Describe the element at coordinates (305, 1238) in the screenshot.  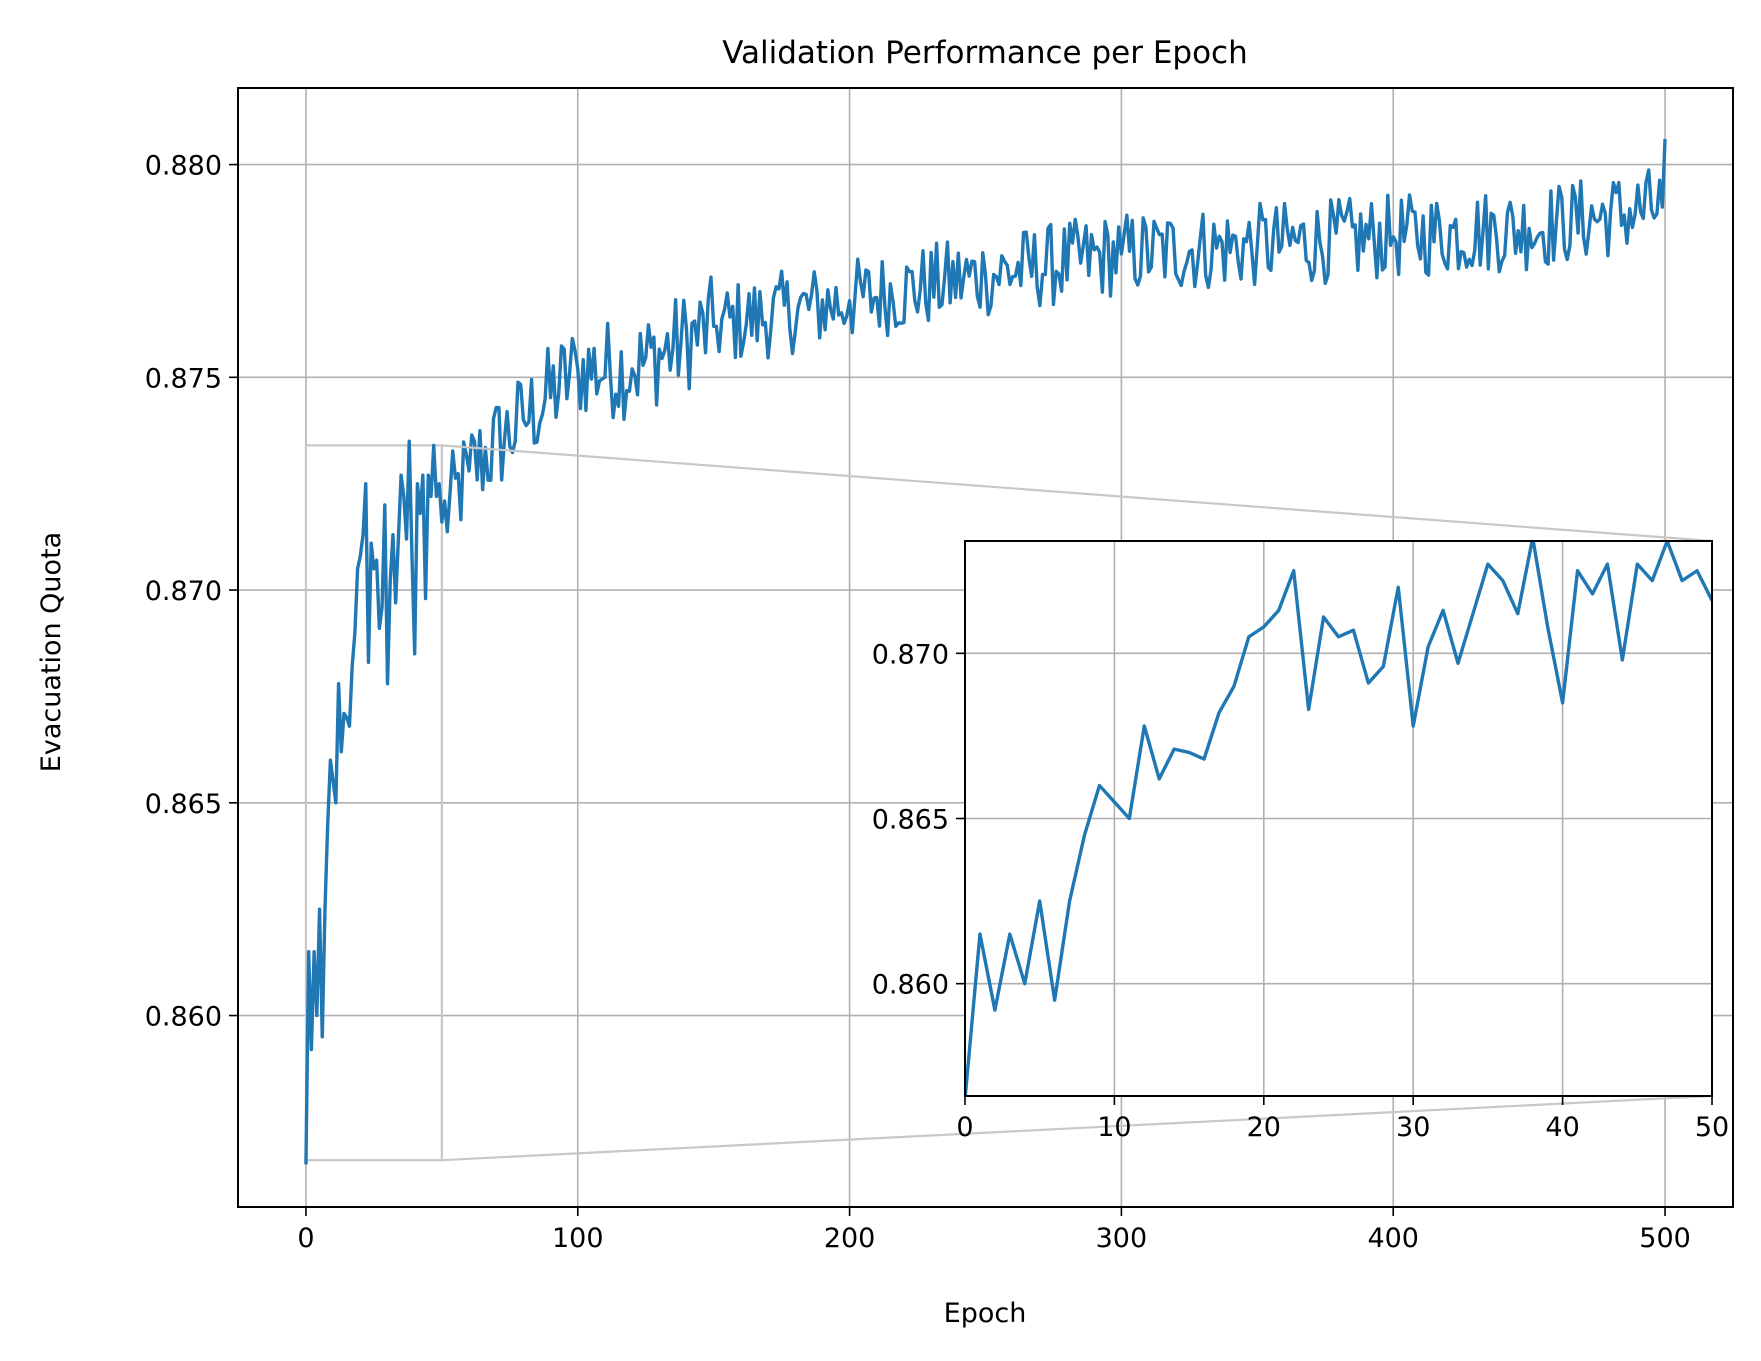
I see `x-tick-label: 0` at that location.